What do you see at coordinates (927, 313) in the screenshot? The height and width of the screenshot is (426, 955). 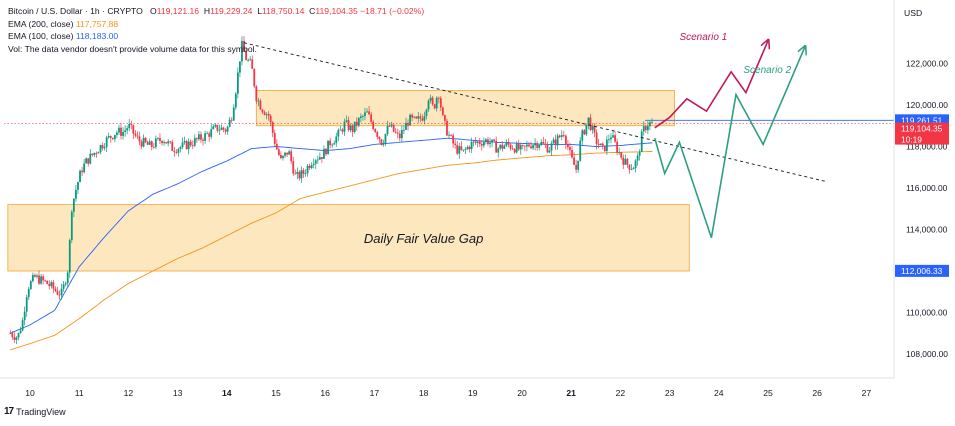 I see `y-tick-label: 110,000.00` at bounding box center [927, 313].